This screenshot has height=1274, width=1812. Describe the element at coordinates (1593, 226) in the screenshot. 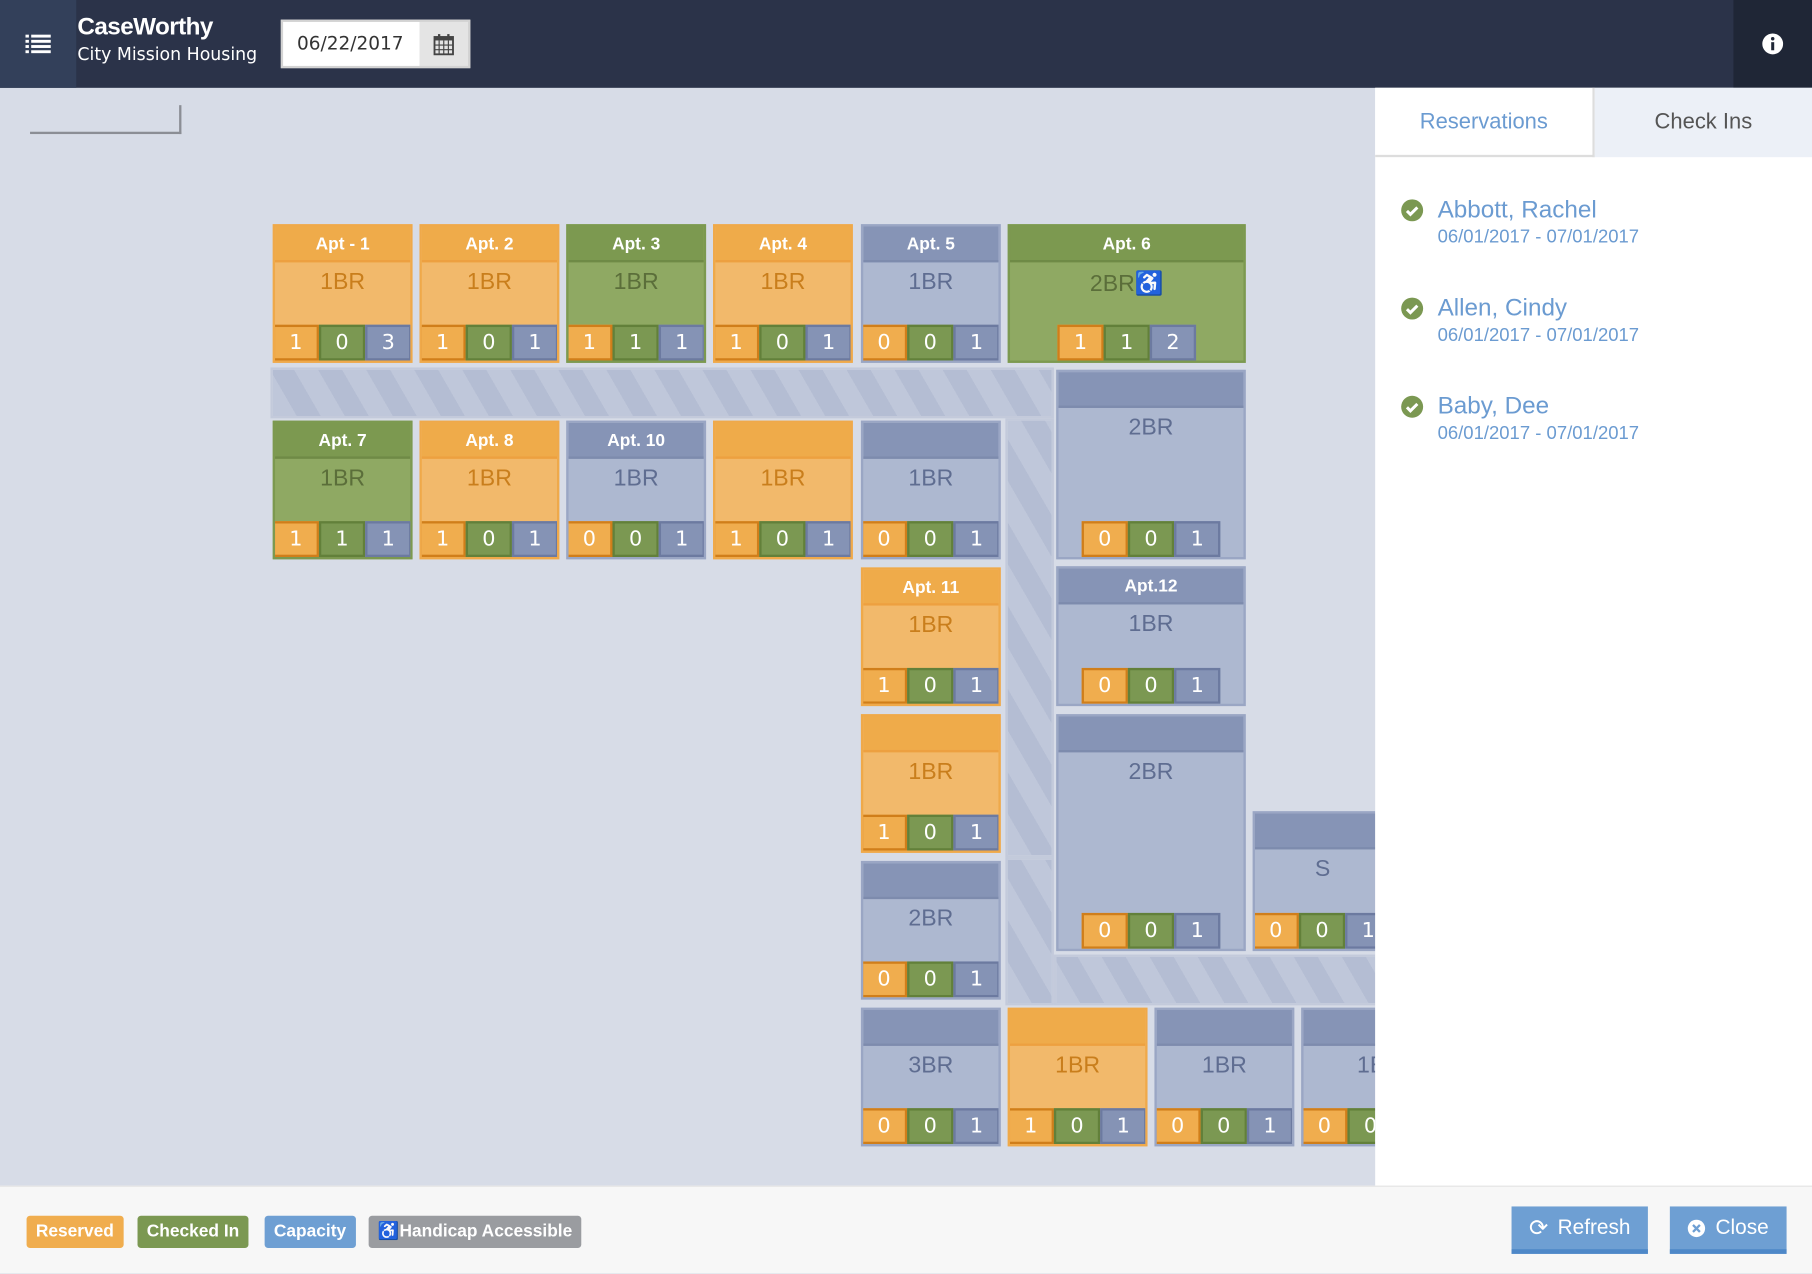

I see `list-item: Abbott, Rachel 06/01/2017 - 07/01/2017` at that location.